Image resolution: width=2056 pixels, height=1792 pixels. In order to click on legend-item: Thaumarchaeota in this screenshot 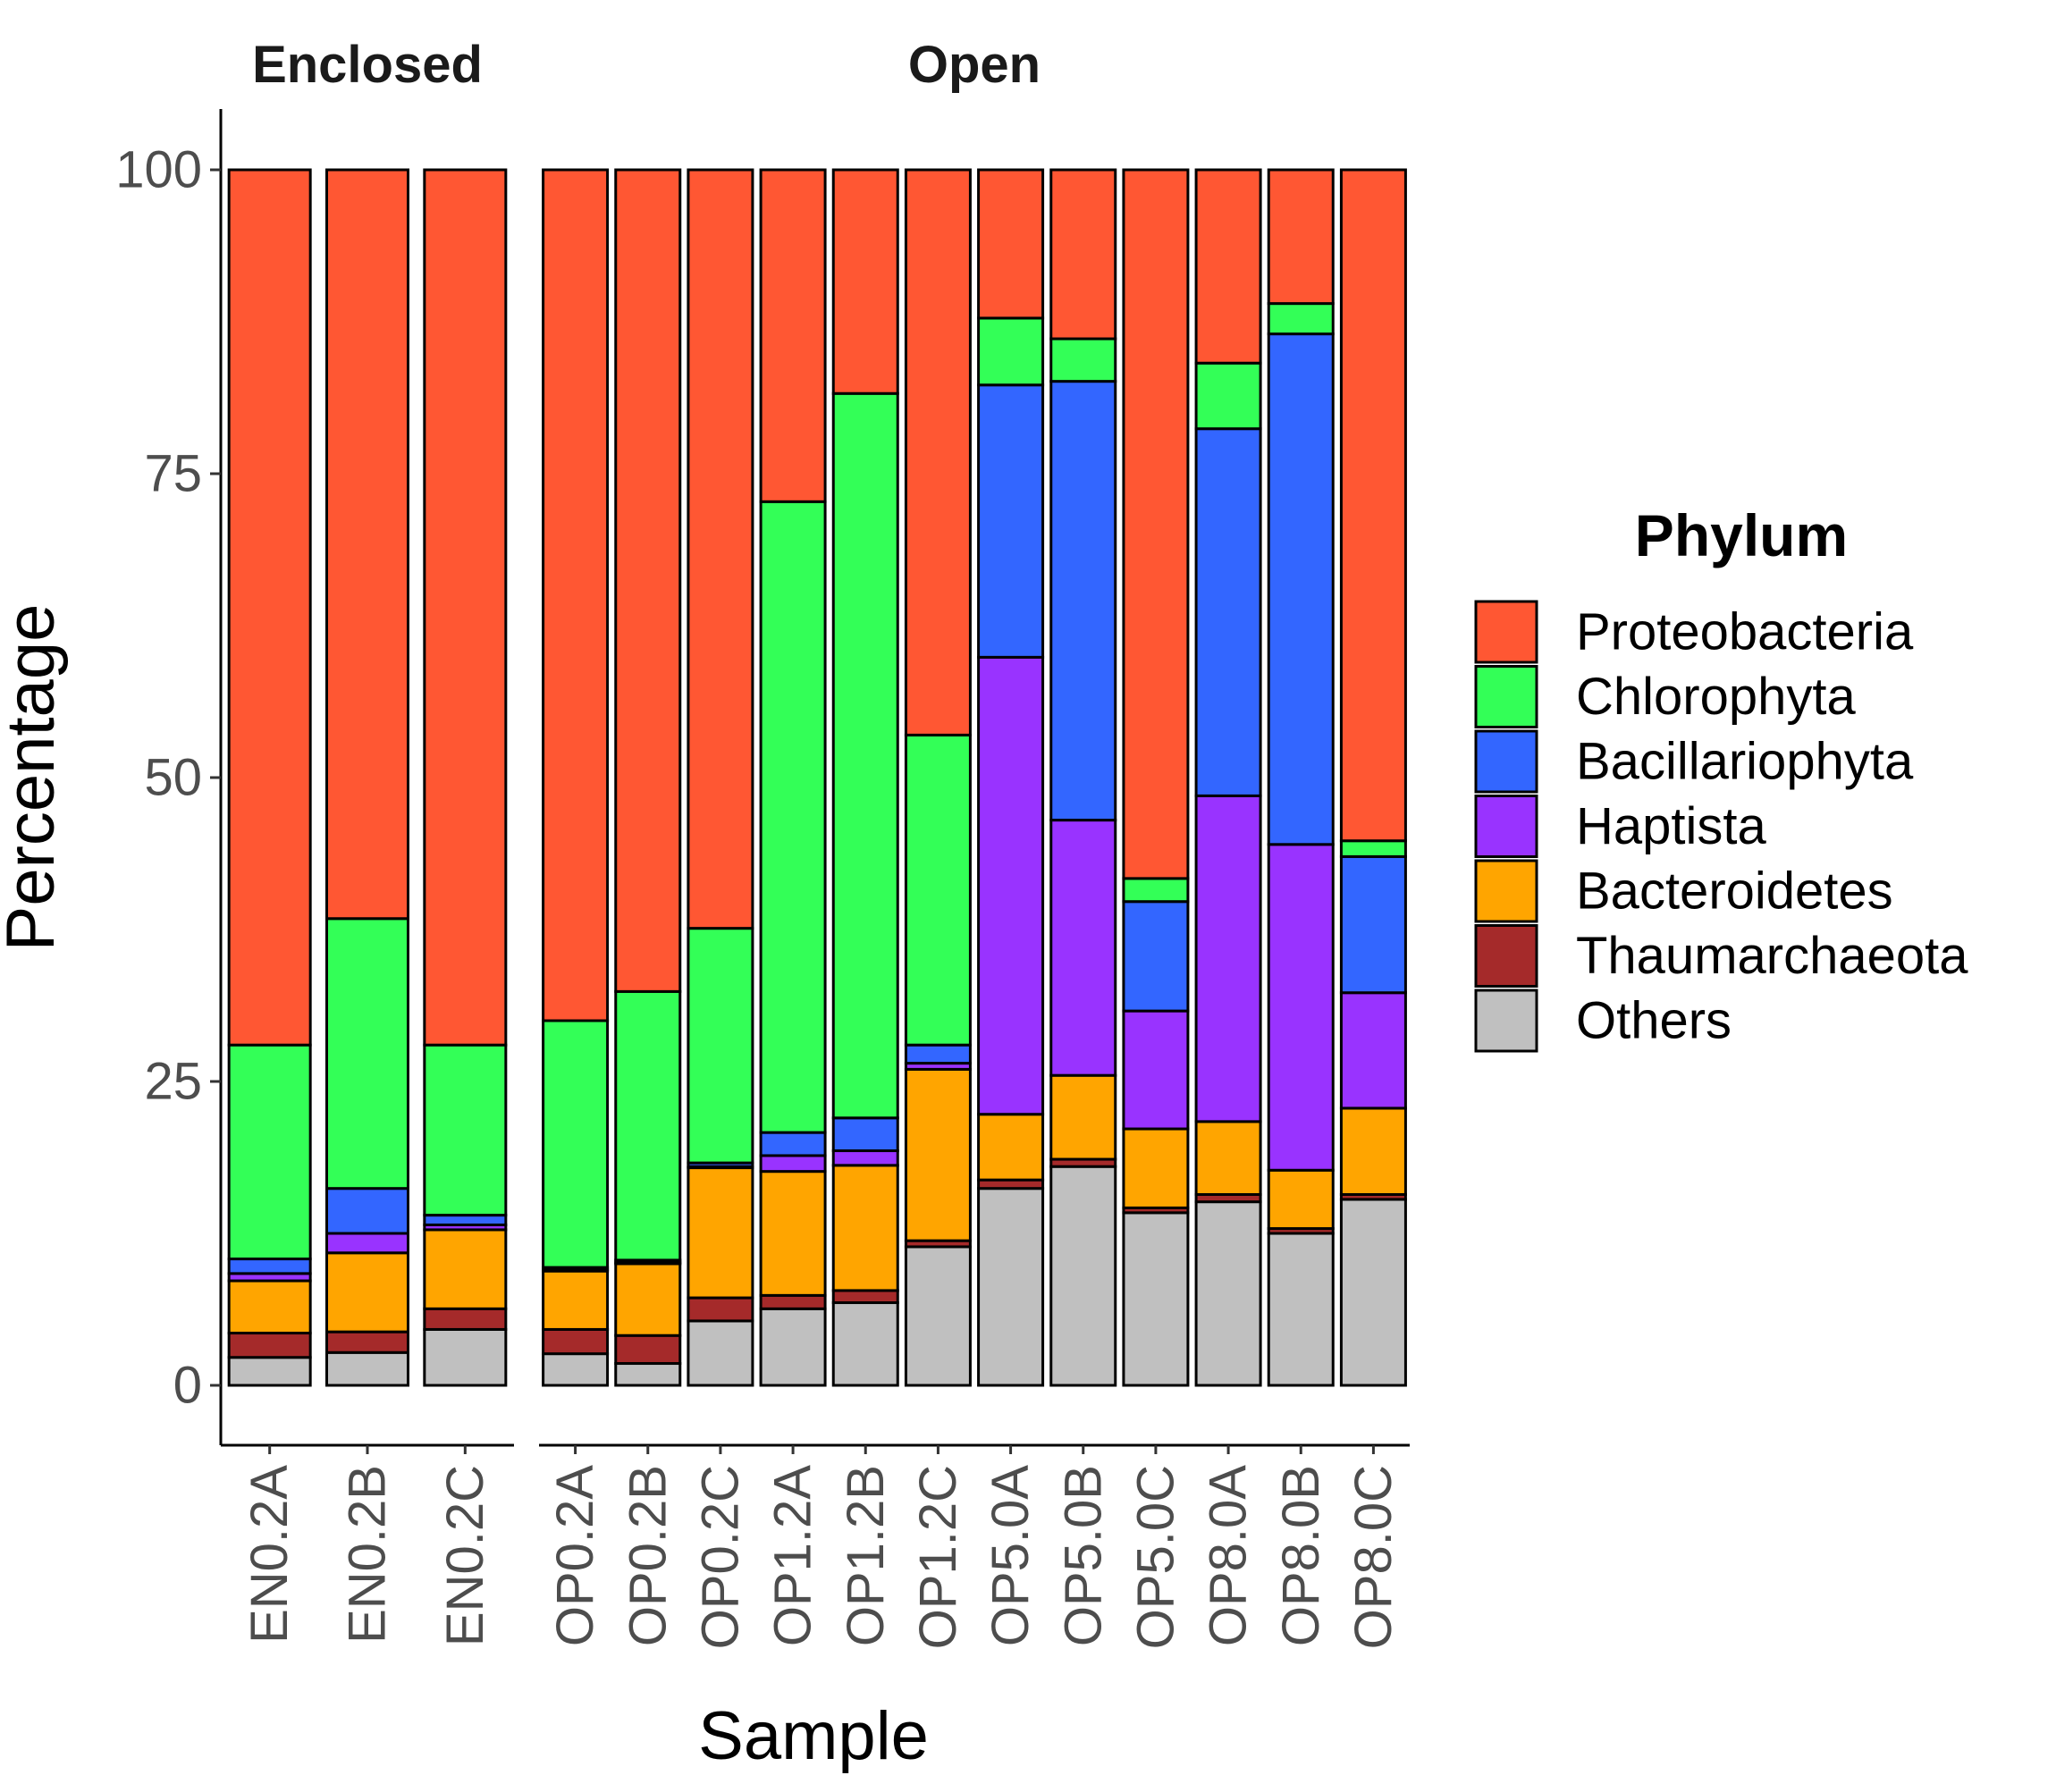, I will do `click(1721, 956)`.